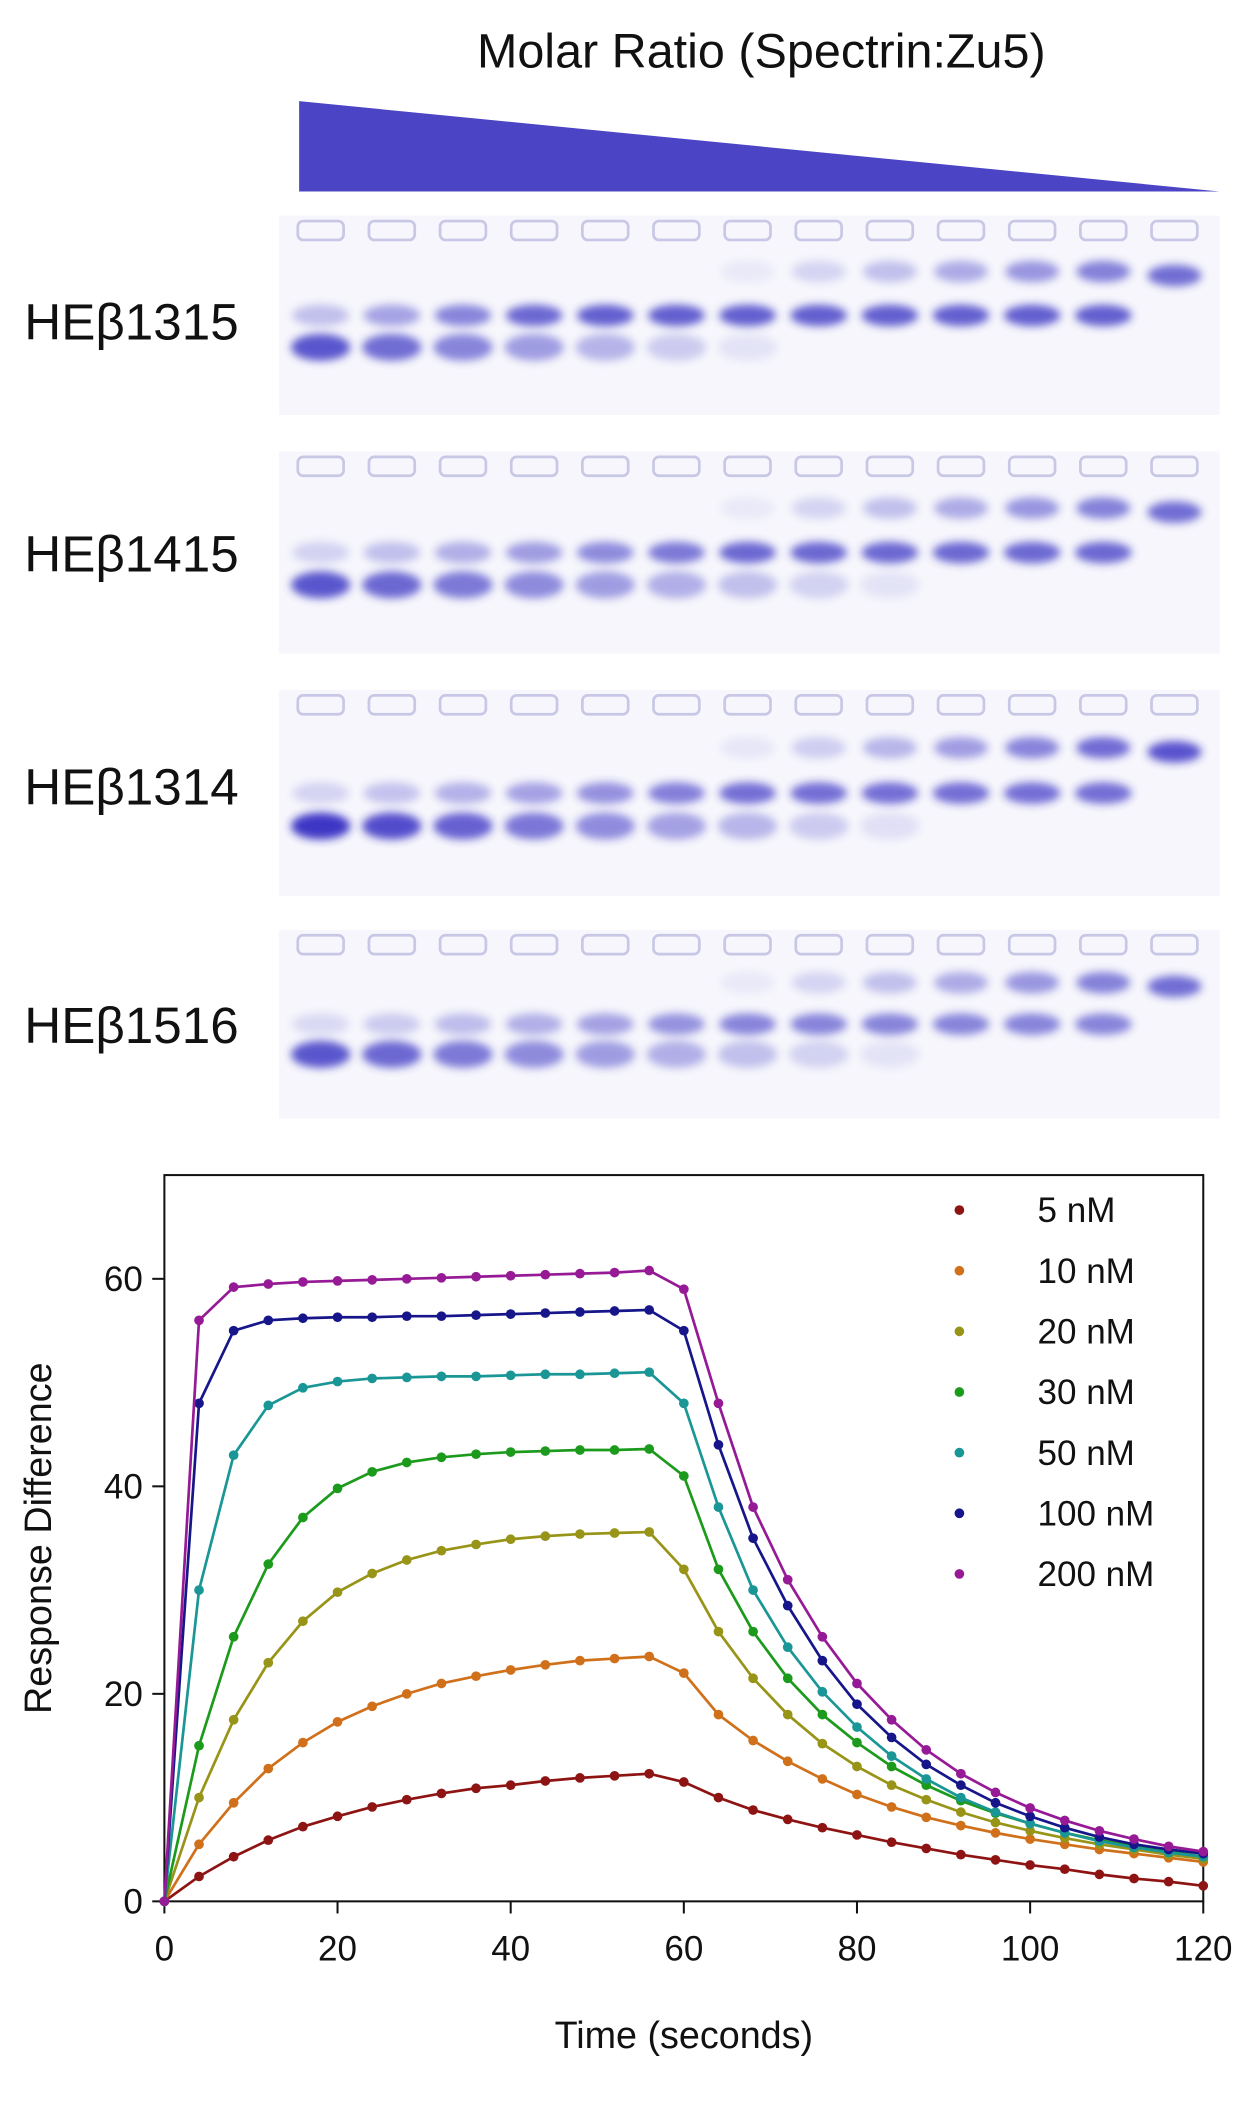  What do you see at coordinates (131, 322) in the screenshot?
I see `gel-label: HEβ1315` at bounding box center [131, 322].